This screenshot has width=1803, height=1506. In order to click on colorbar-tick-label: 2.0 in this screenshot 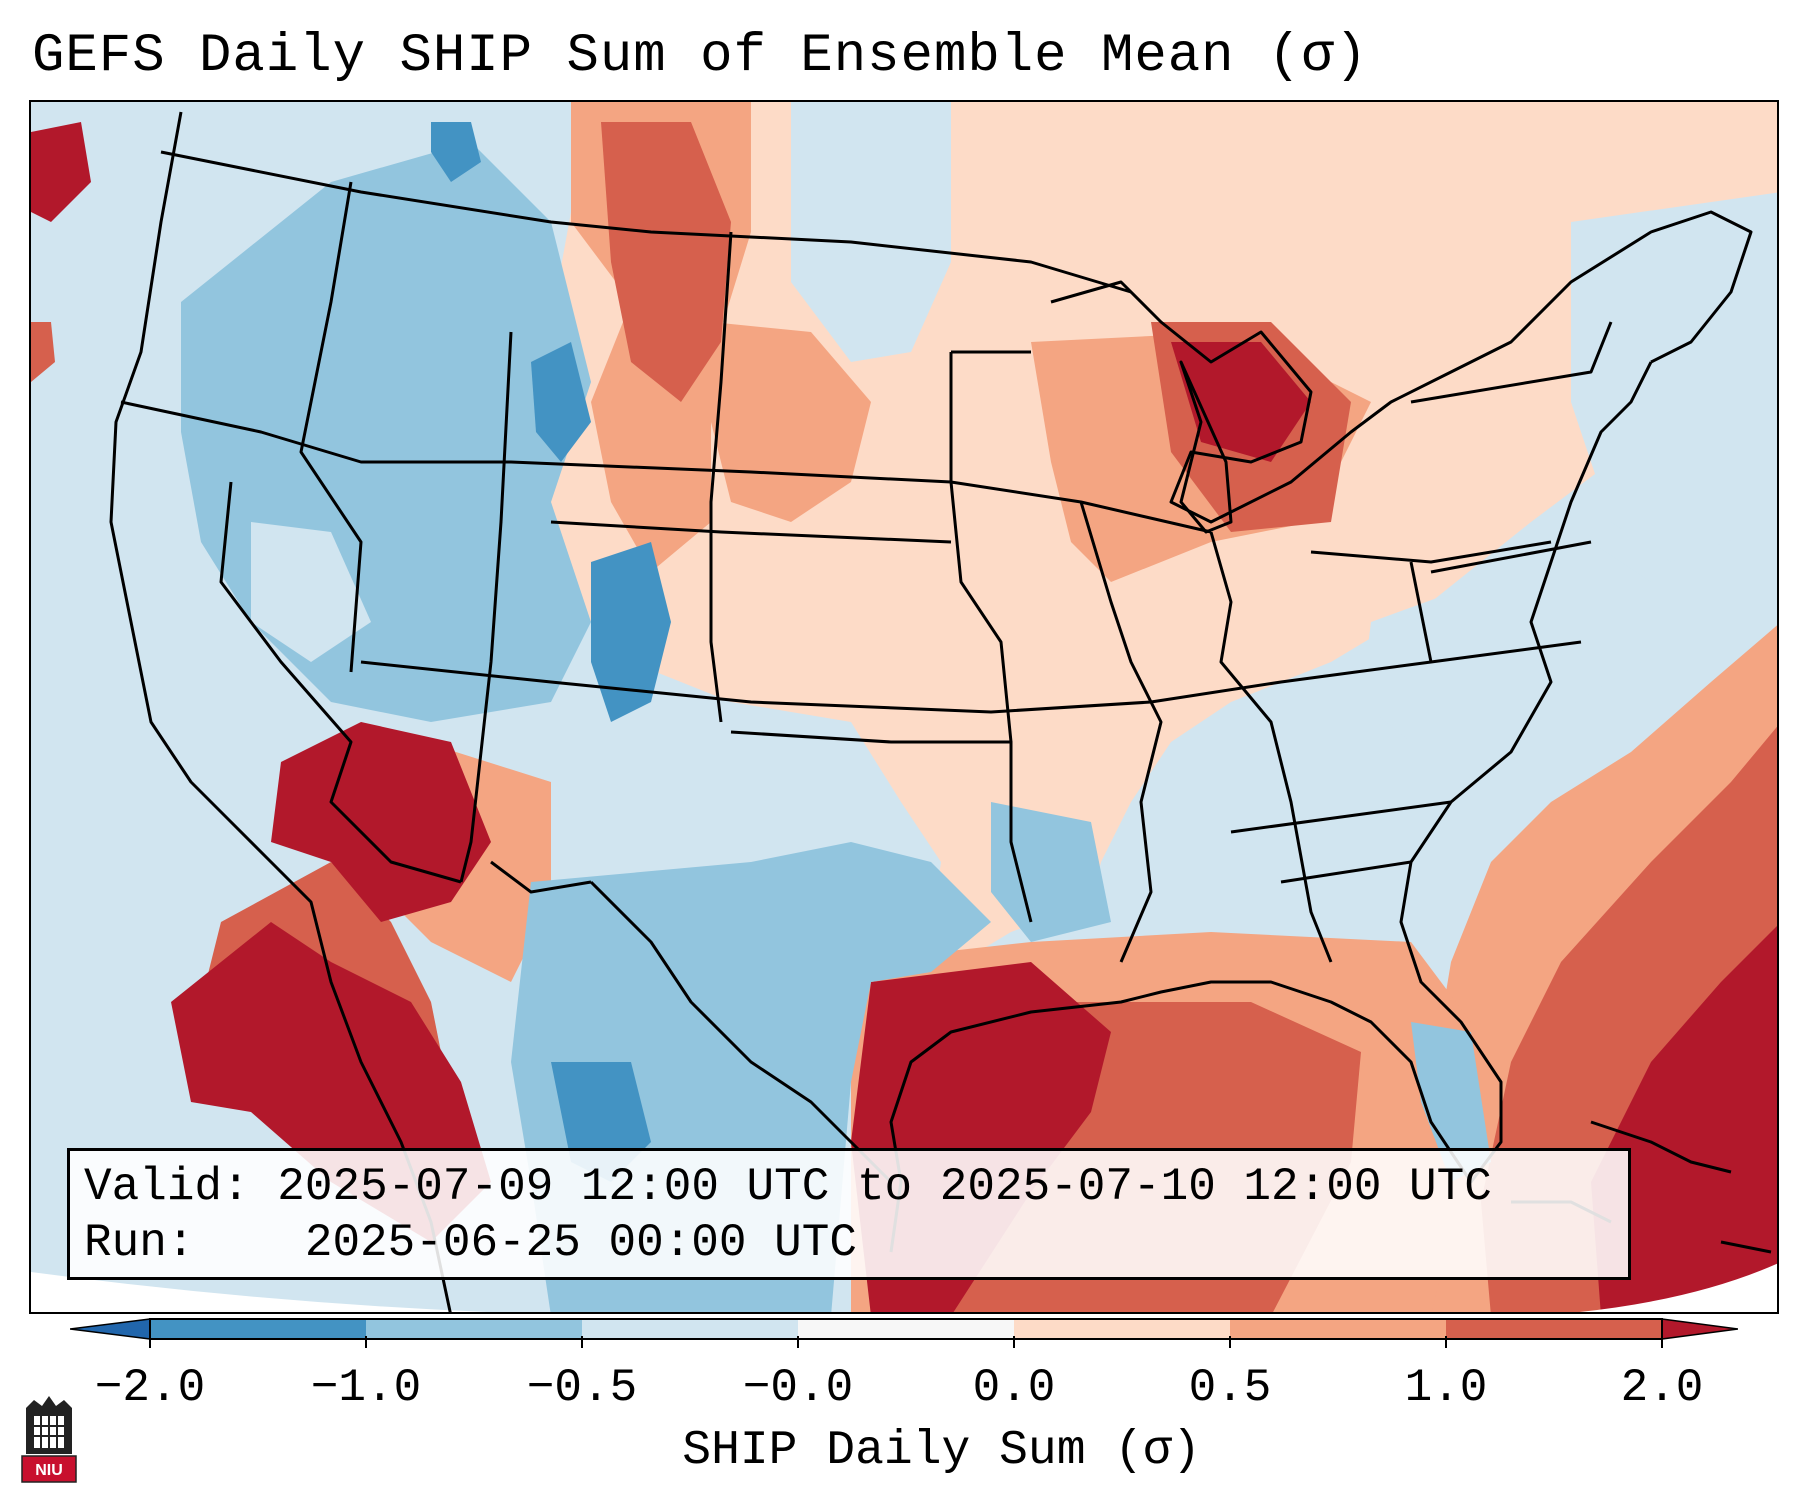, I will do `click(1662, 1388)`.